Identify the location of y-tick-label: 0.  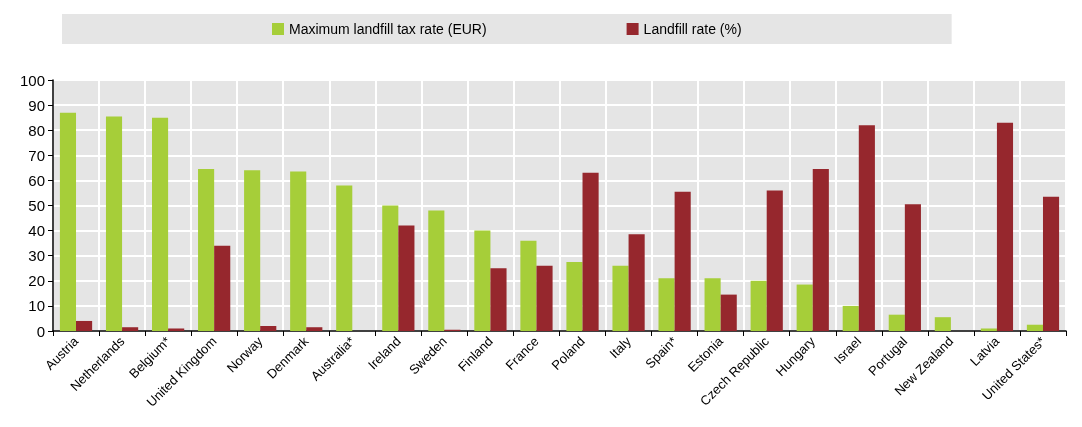
(40, 331).